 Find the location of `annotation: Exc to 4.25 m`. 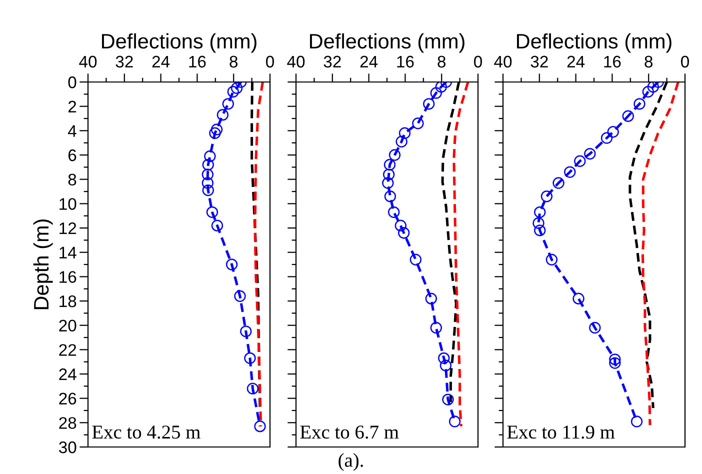

annotation: Exc to 4.25 m is located at coordinates (146, 432).